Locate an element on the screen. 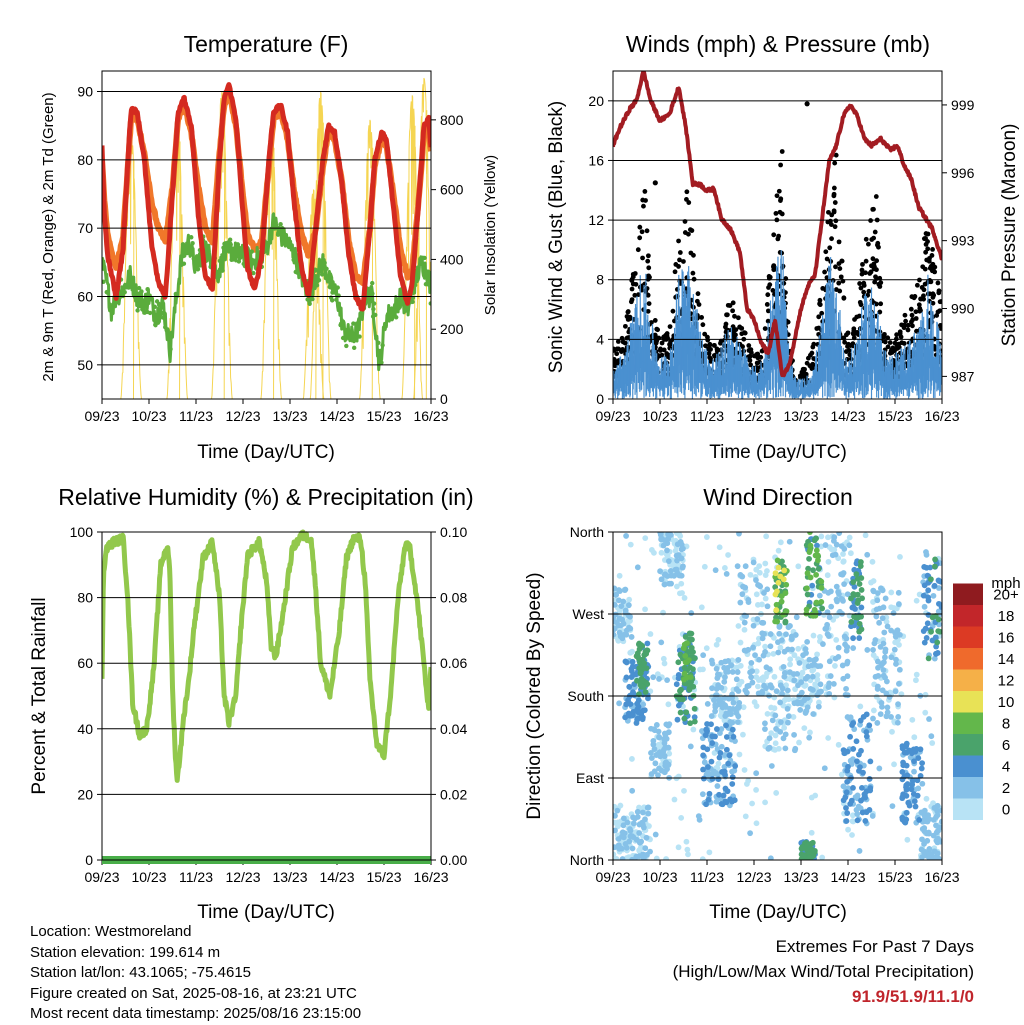  speed-legend-label: 16 is located at coordinates (1006, 637).